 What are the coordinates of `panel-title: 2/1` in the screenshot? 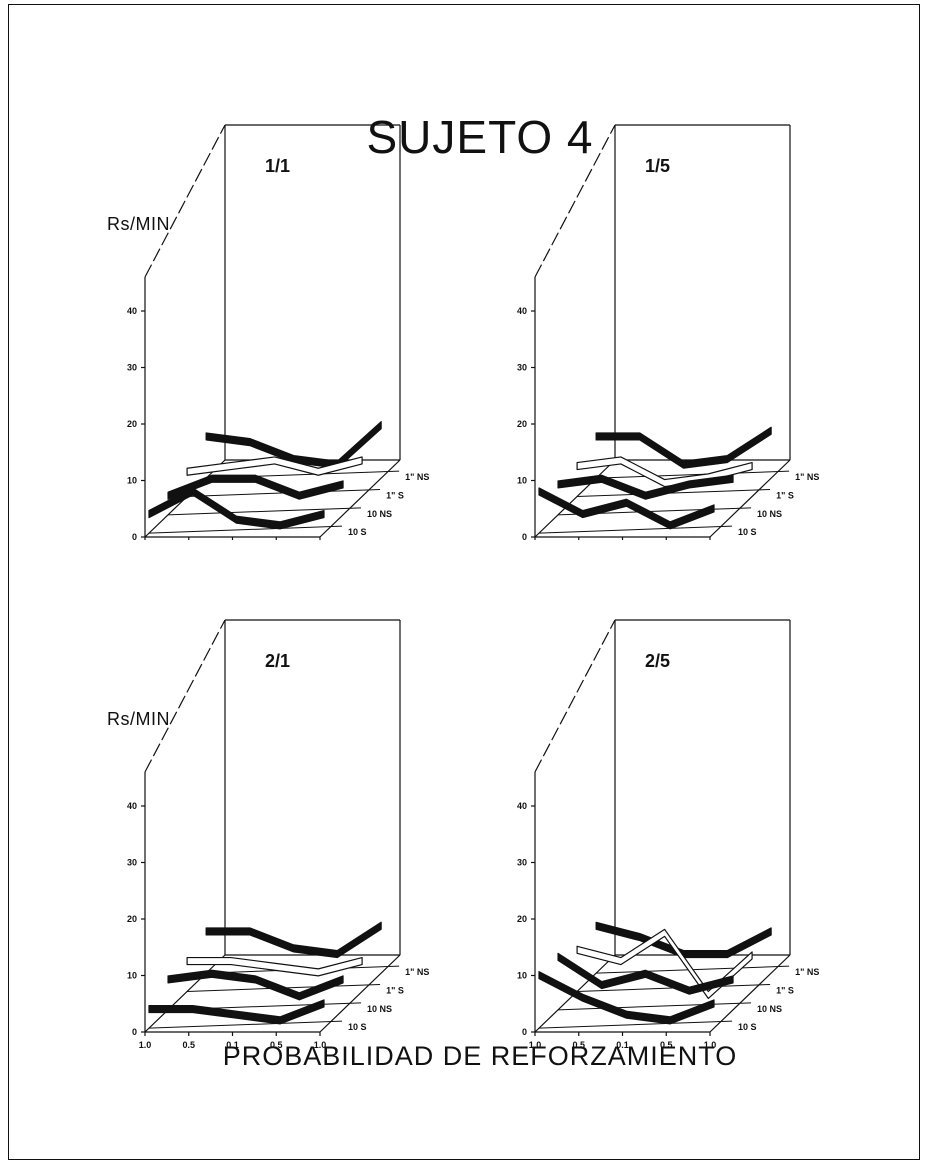 It's located at (278, 661).